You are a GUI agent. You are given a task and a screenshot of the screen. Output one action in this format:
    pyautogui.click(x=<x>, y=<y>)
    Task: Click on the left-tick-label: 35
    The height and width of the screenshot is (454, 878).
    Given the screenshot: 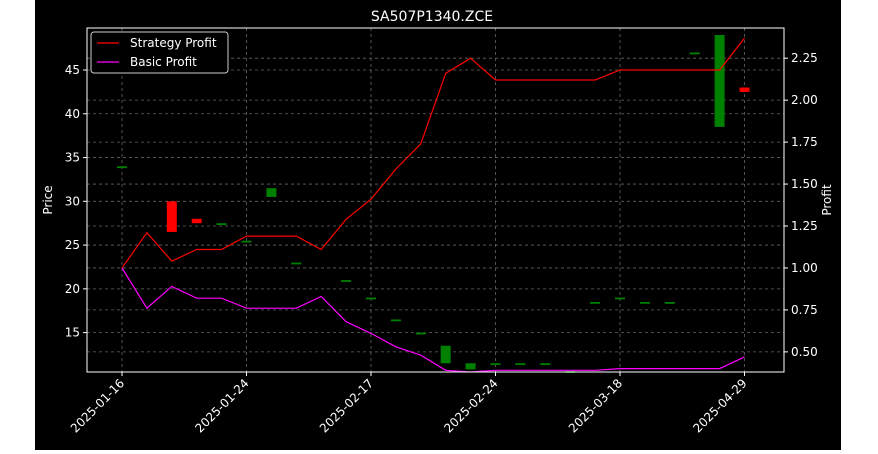 What is the action you would take?
    pyautogui.click(x=72, y=158)
    